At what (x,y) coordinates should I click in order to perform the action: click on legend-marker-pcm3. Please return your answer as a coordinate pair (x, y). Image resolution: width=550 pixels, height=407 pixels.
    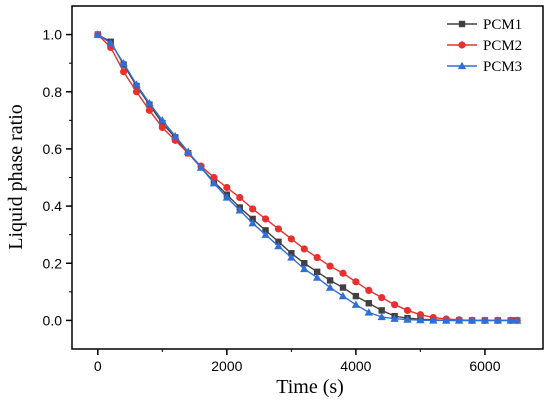
    Looking at the image, I should click on (462, 65).